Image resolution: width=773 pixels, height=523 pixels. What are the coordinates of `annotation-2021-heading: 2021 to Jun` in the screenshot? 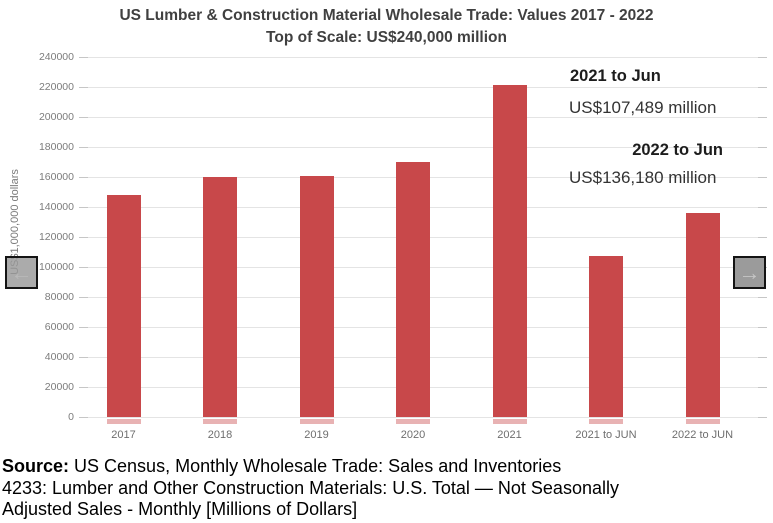 It's located at (615, 76).